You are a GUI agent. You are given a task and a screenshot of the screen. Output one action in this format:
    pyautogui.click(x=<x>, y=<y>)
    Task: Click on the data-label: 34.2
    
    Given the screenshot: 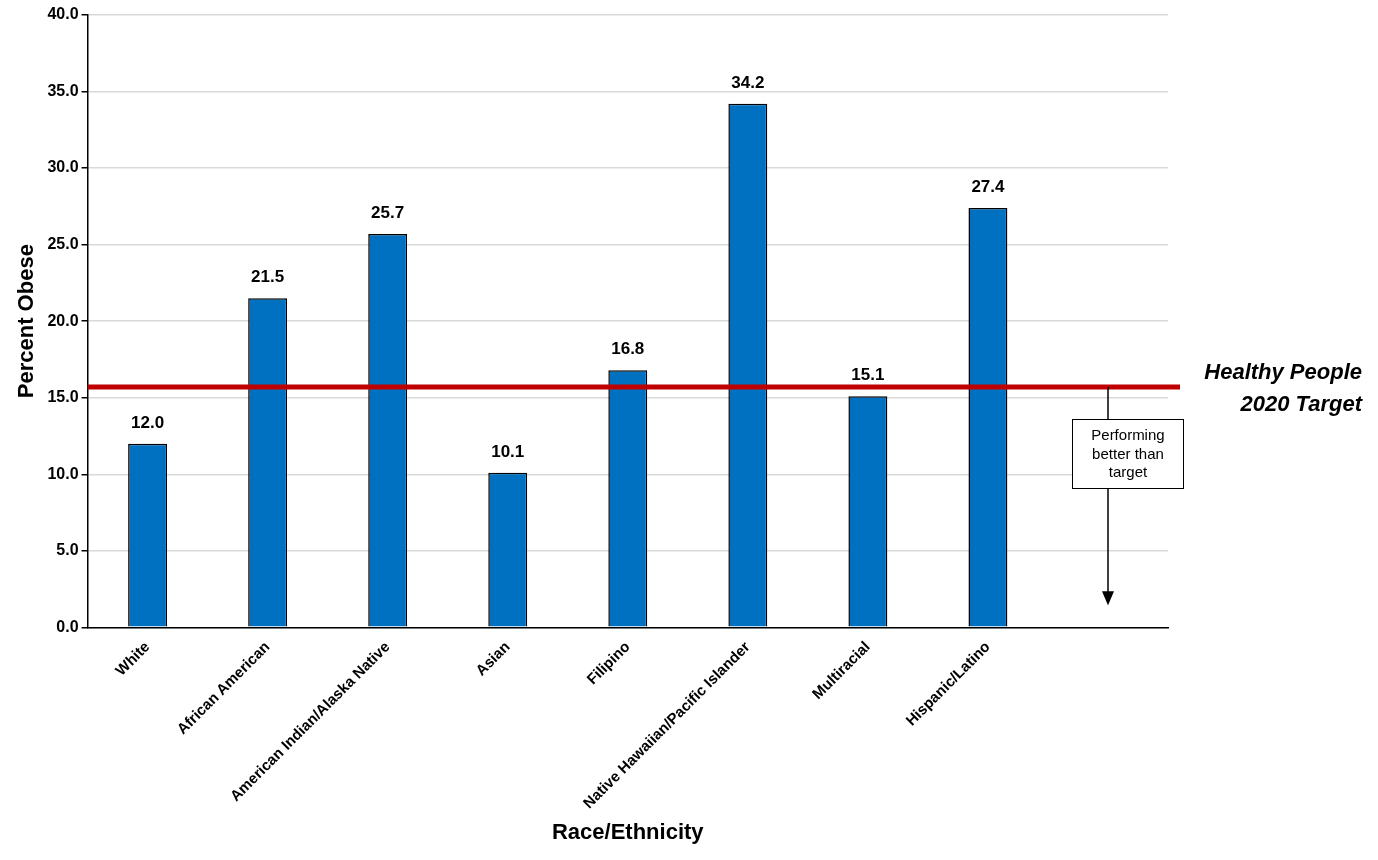 What is the action you would take?
    pyautogui.click(x=748, y=82)
    